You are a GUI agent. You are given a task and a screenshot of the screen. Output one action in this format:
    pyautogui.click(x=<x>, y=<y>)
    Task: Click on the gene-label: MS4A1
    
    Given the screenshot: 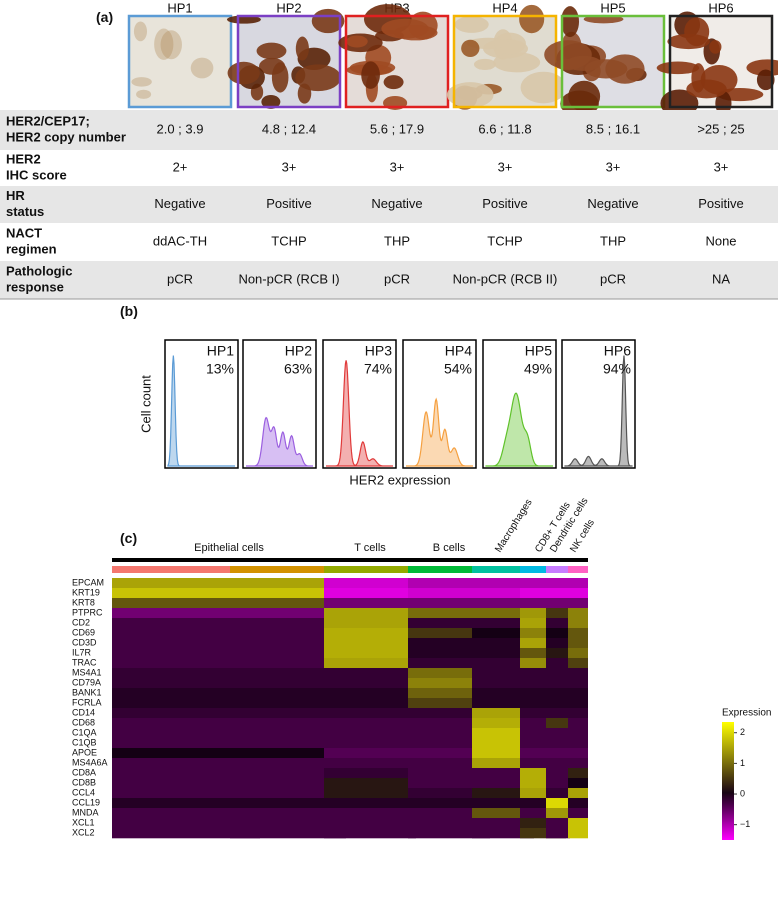 What is the action you would take?
    pyautogui.click(x=87, y=672)
    